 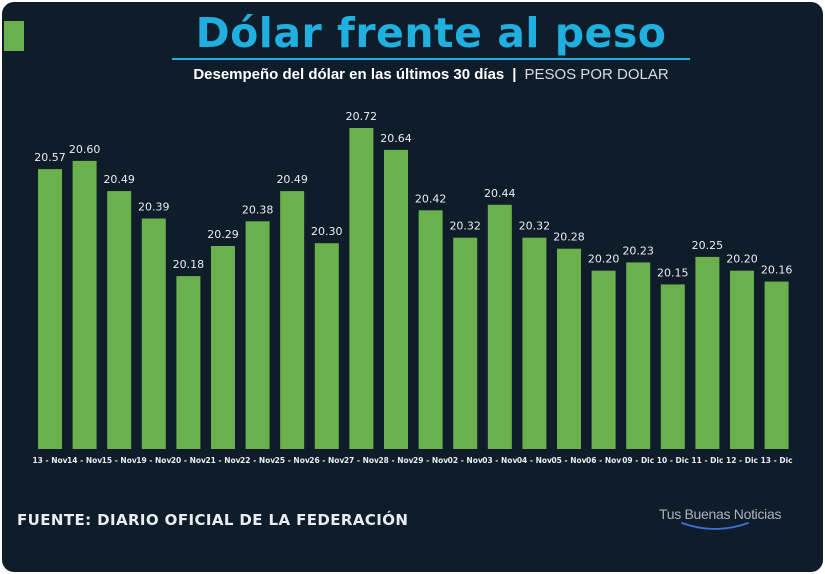 What do you see at coordinates (14, 36) in the screenshot?
I see `corner-accent-square` at bounding box center [14, 36].